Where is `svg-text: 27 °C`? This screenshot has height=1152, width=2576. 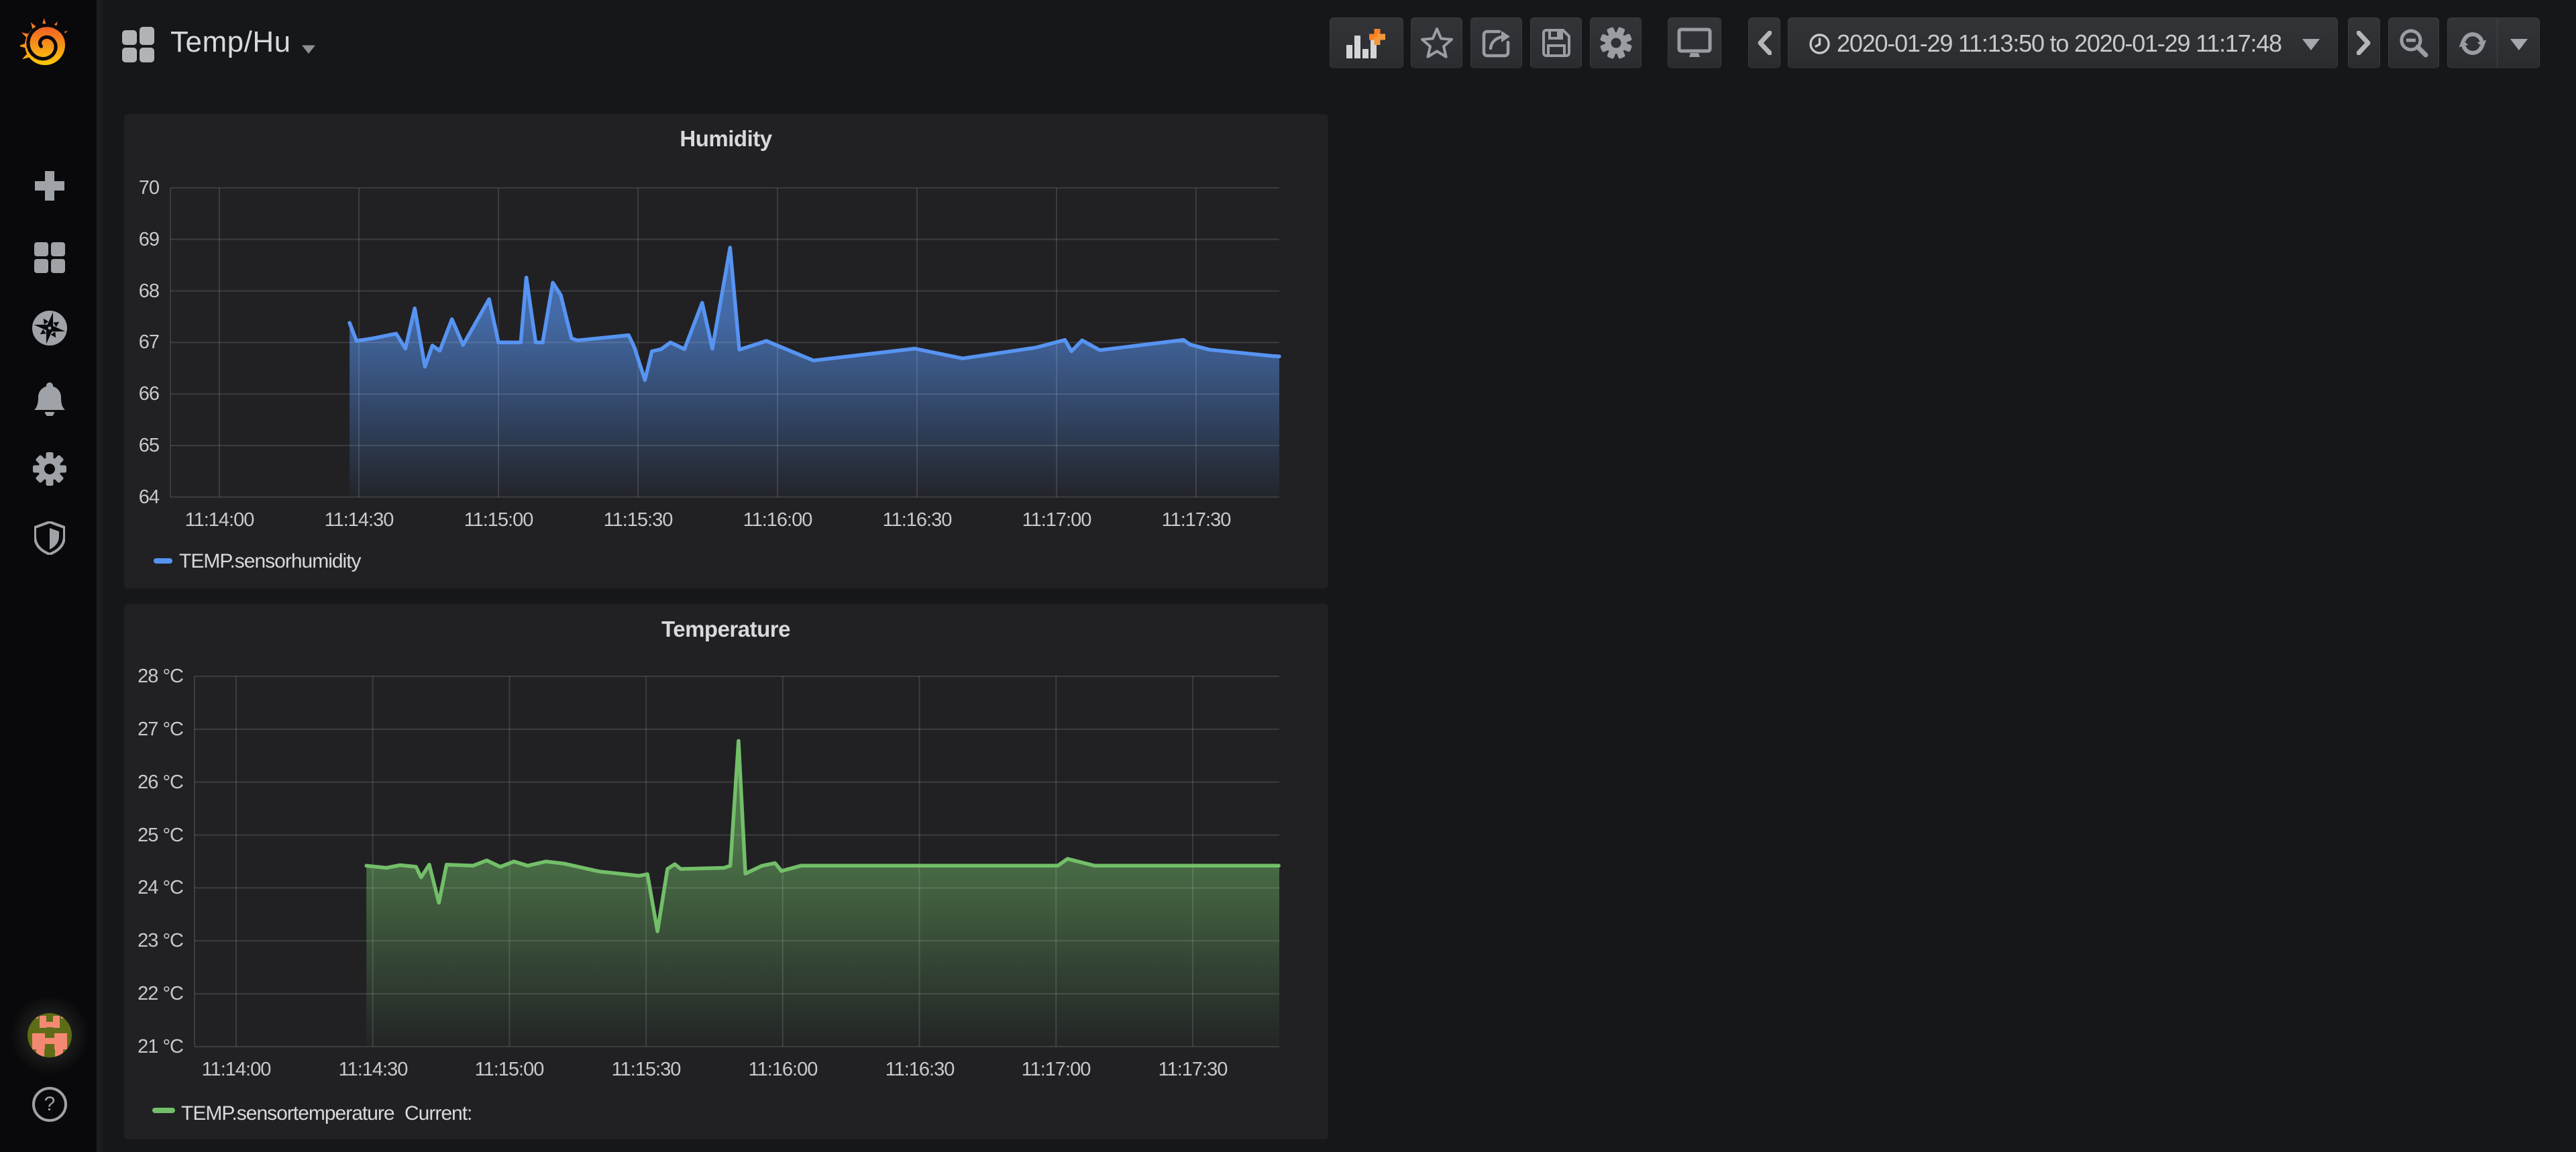 svg-text: 27 °C is located at coordinates (160, 729).